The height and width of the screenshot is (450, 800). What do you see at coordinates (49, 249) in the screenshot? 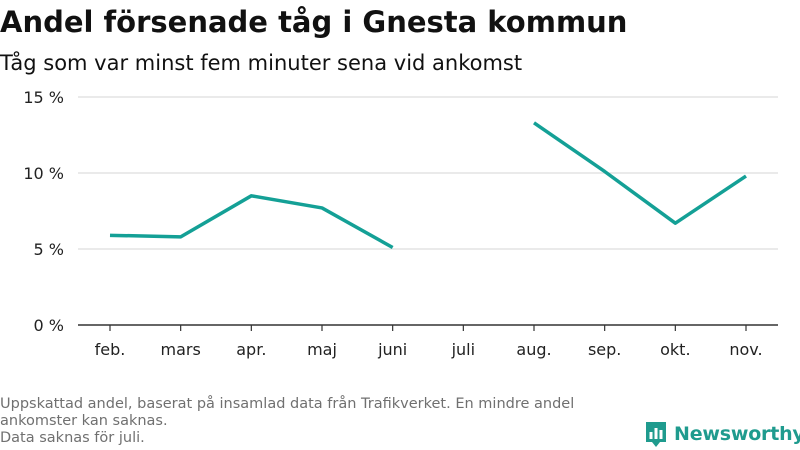
I see `y-tick-label: 5 %` at bounding box center [49, 249].